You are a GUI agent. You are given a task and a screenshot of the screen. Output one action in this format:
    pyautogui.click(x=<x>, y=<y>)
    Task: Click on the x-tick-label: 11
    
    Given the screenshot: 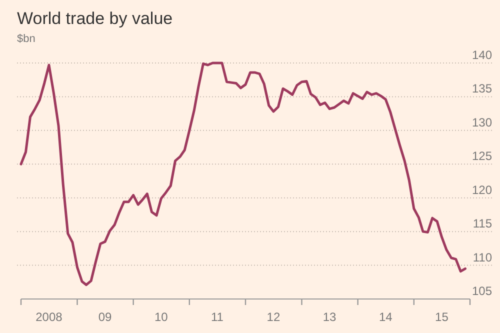 What is the action you would take?
    pyautogui.click(x=217, y=317)
    